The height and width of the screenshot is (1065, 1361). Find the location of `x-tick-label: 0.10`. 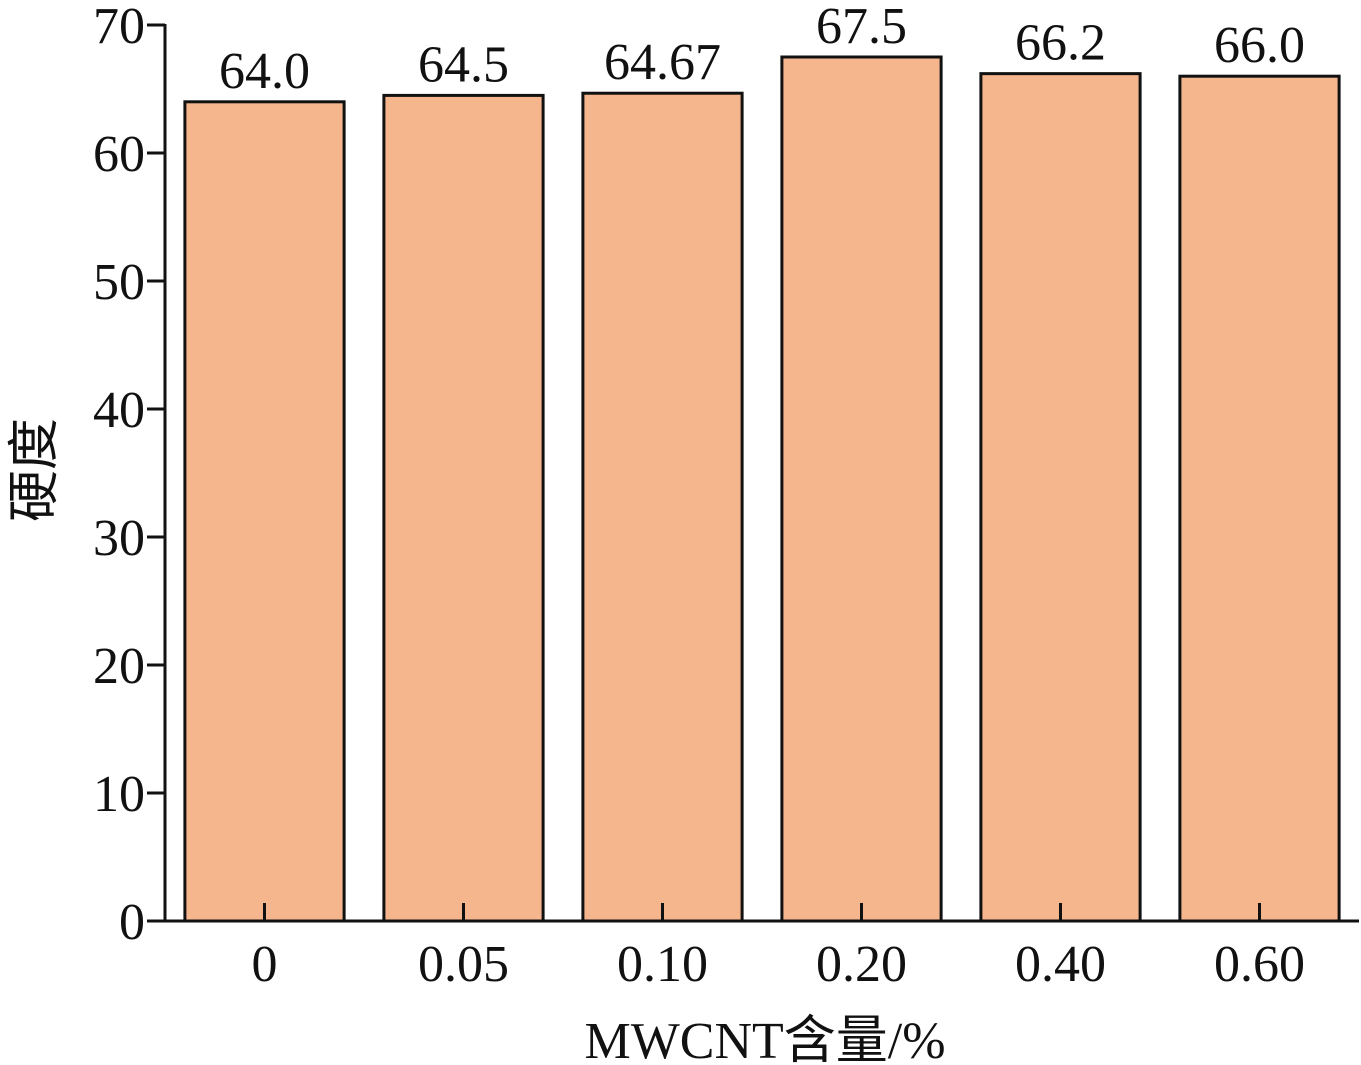

x-tick-label: 0.10 is located at coordinates (662, 964).